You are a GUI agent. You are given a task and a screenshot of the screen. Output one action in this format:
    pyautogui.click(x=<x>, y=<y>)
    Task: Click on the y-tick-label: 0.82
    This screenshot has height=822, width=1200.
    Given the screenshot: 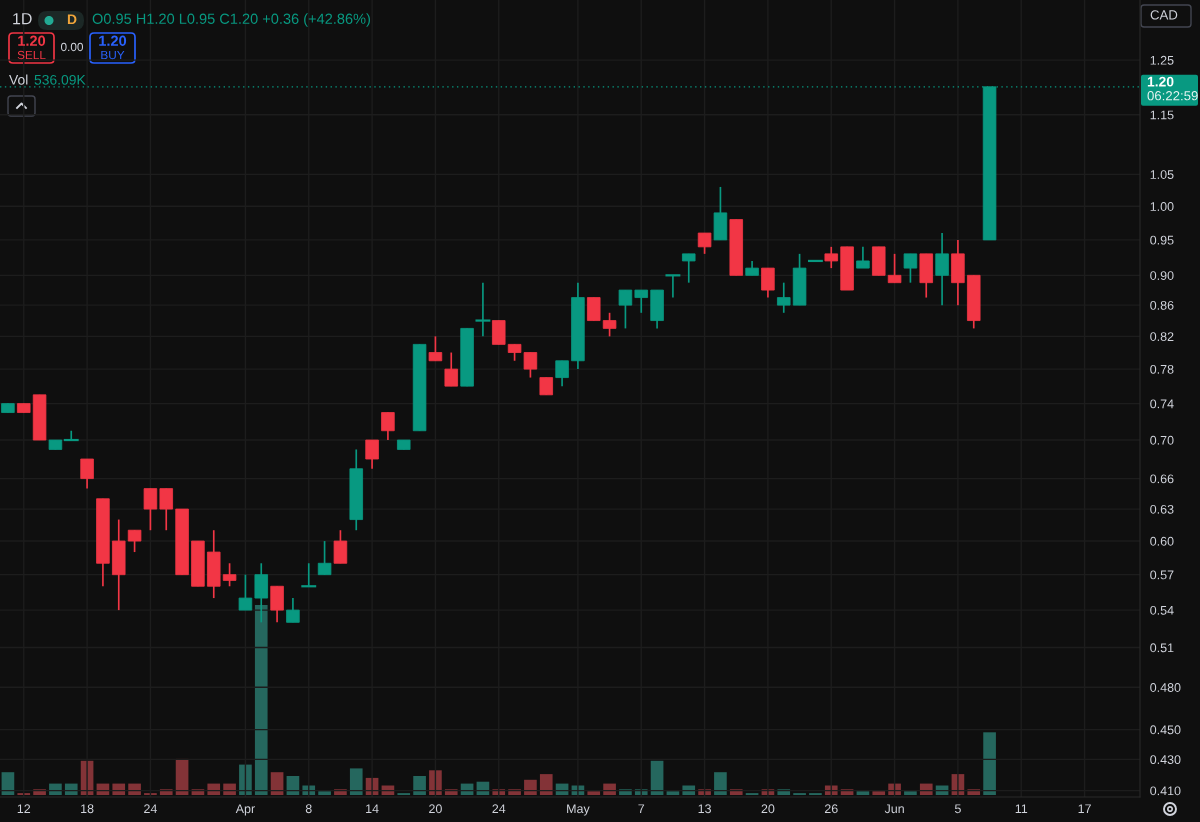 What is the action you would take?
    pyautogui.click(x=1162, y=336)
    